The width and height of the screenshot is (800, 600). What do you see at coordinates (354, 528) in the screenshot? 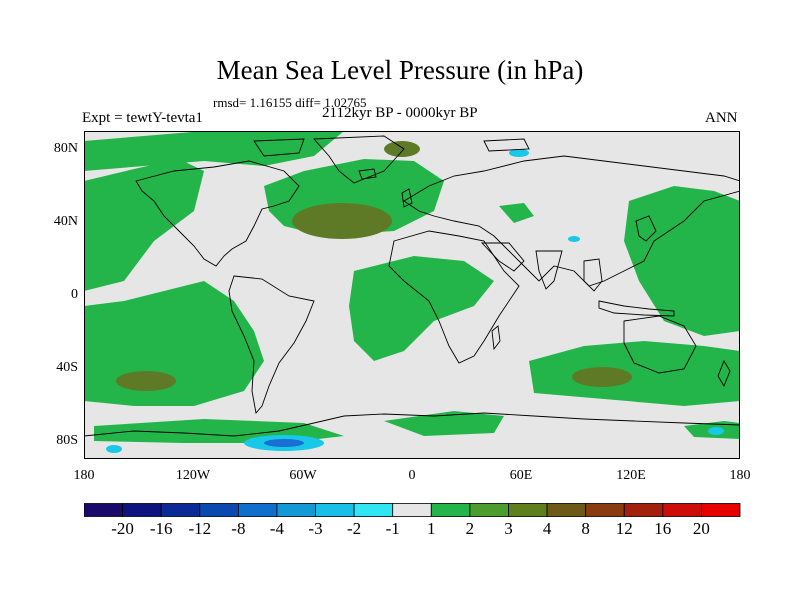
I see `colorbar-label: -2` at bounding box center [354, 528].